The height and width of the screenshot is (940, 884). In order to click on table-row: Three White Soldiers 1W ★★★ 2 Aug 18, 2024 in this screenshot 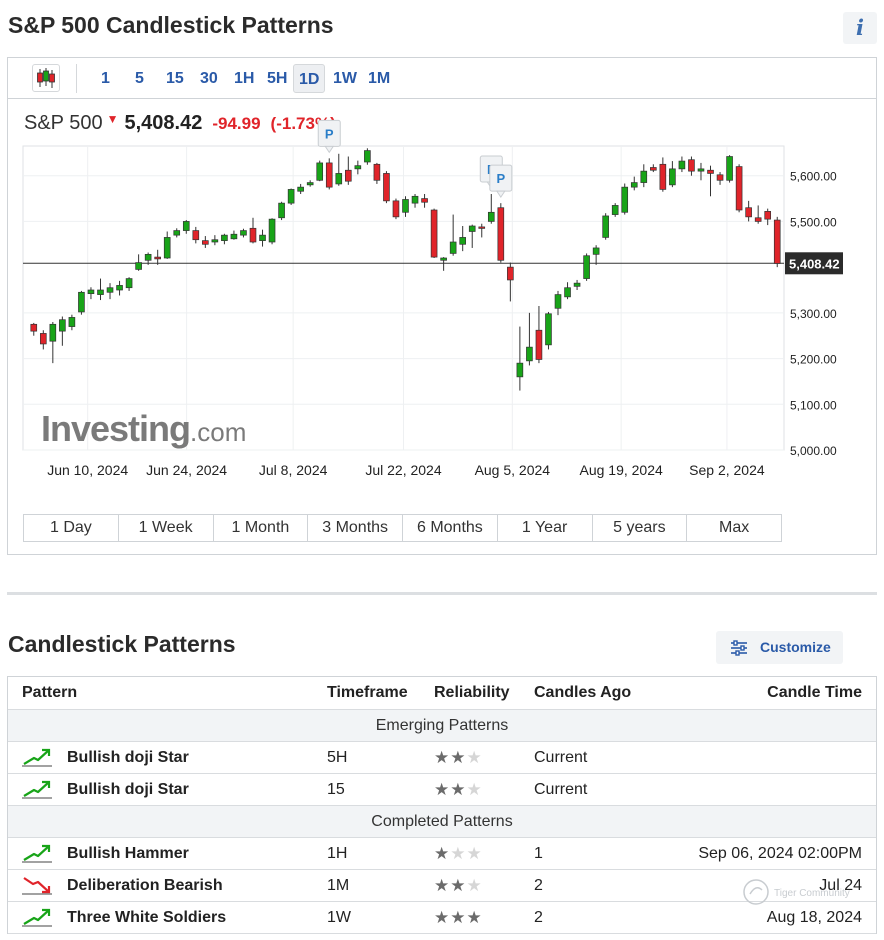, I will do `click(442, 918)`.